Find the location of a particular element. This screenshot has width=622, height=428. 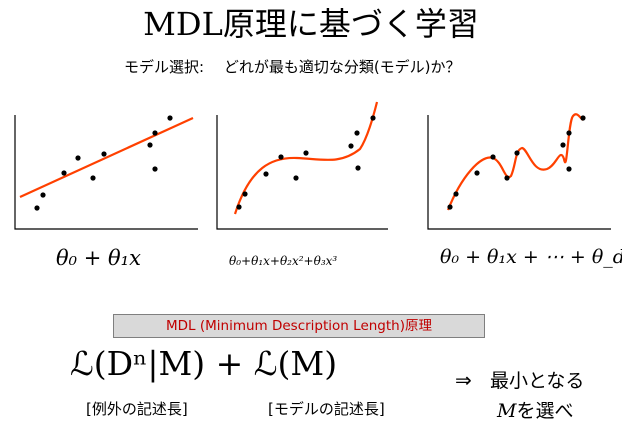

model-symbol: M is located at coordinates (507, 411).